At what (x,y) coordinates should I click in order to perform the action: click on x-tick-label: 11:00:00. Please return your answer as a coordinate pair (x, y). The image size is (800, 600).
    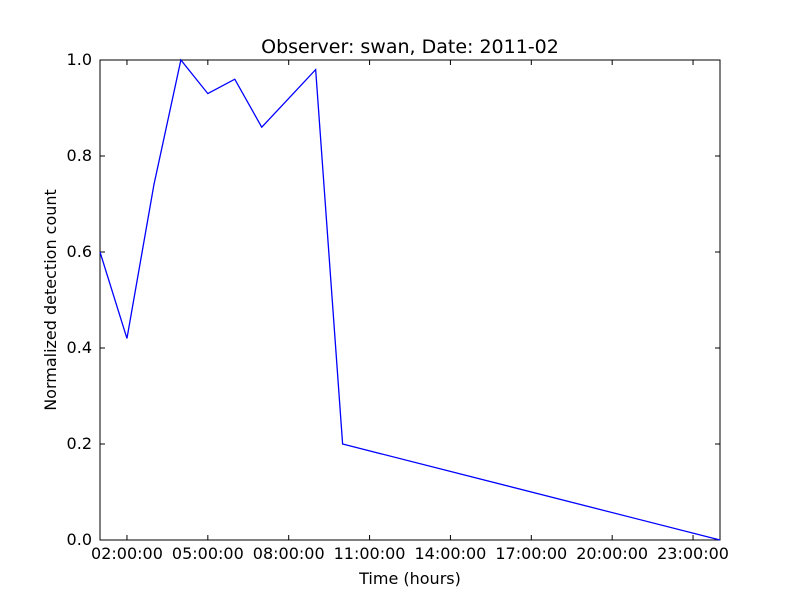
    Looking at the image, I should click on (370, 553).